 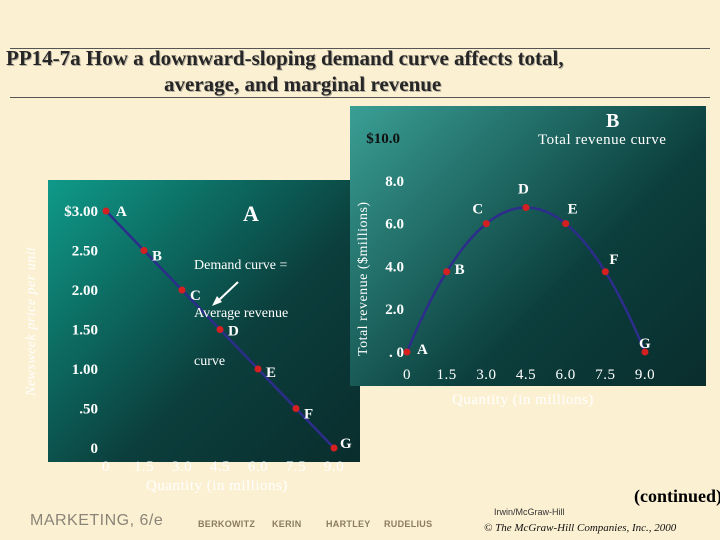 I want to click on slide-title-line-2: average, and marginal revenue, so click(x=303, y=84).